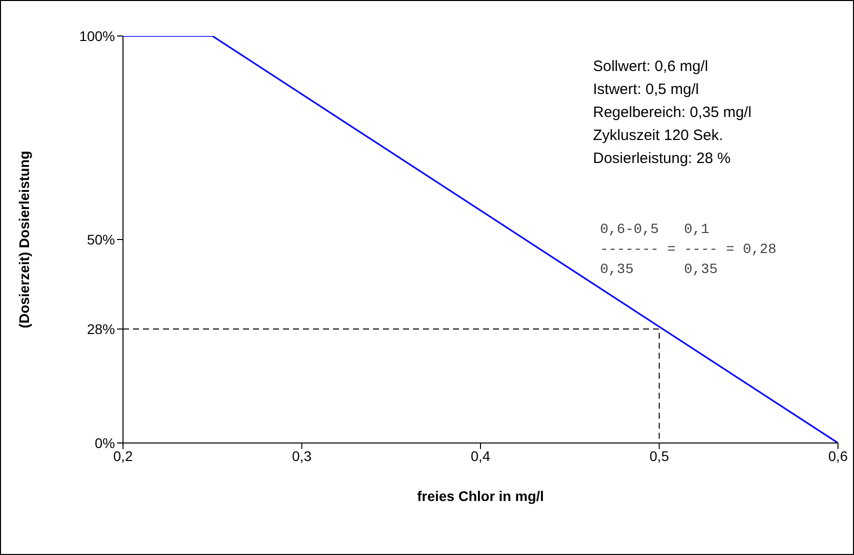  Describe the element at coordinates (650, 66) in the screenshot. I see `annotation: Sollwert: 0,6 mg/l` at that location.